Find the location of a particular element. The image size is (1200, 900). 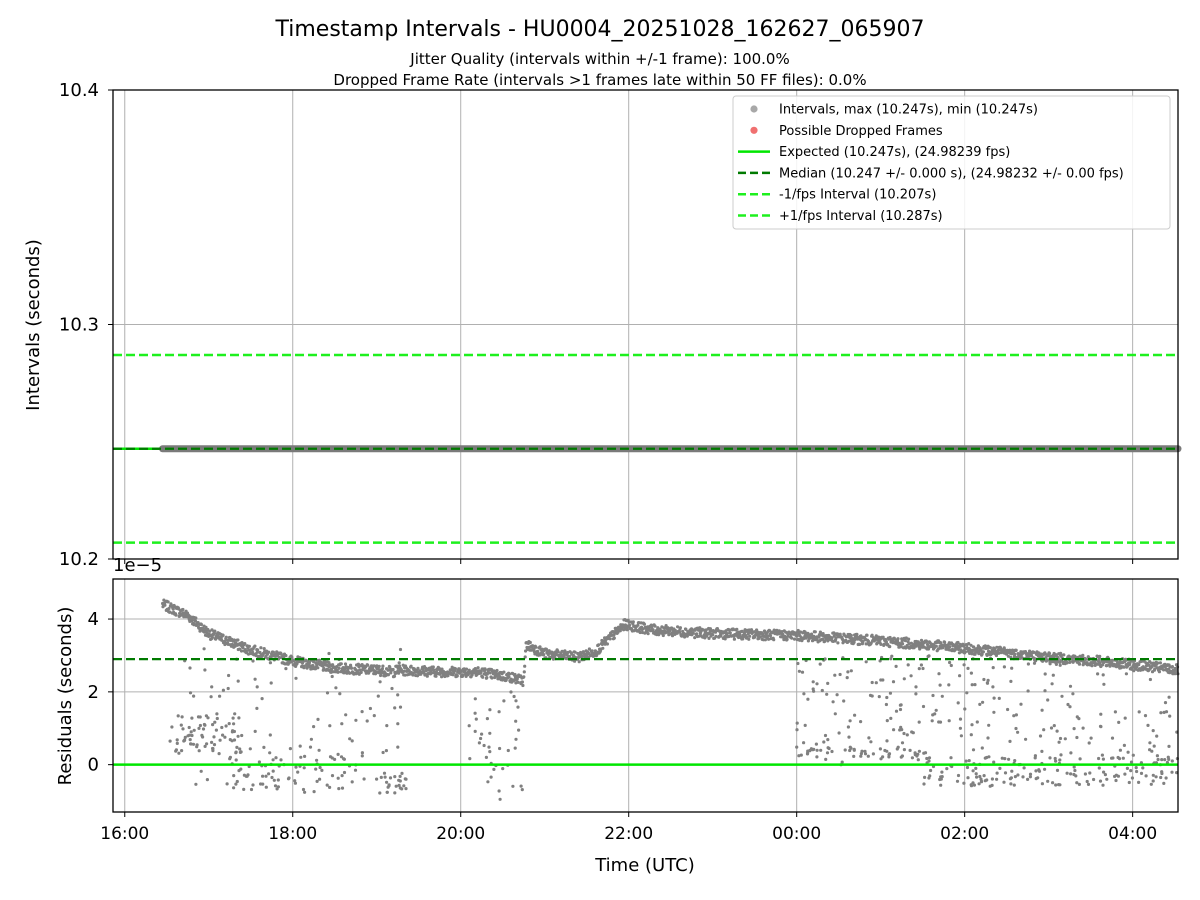

legend-marker-dot is located at coordinates (754, 109).